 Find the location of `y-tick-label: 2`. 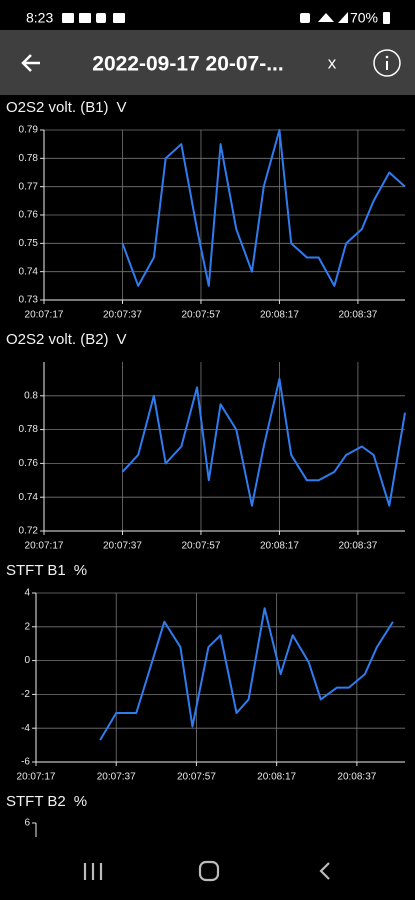

y-tick-label: 2 is located at coordinates (27, 626).